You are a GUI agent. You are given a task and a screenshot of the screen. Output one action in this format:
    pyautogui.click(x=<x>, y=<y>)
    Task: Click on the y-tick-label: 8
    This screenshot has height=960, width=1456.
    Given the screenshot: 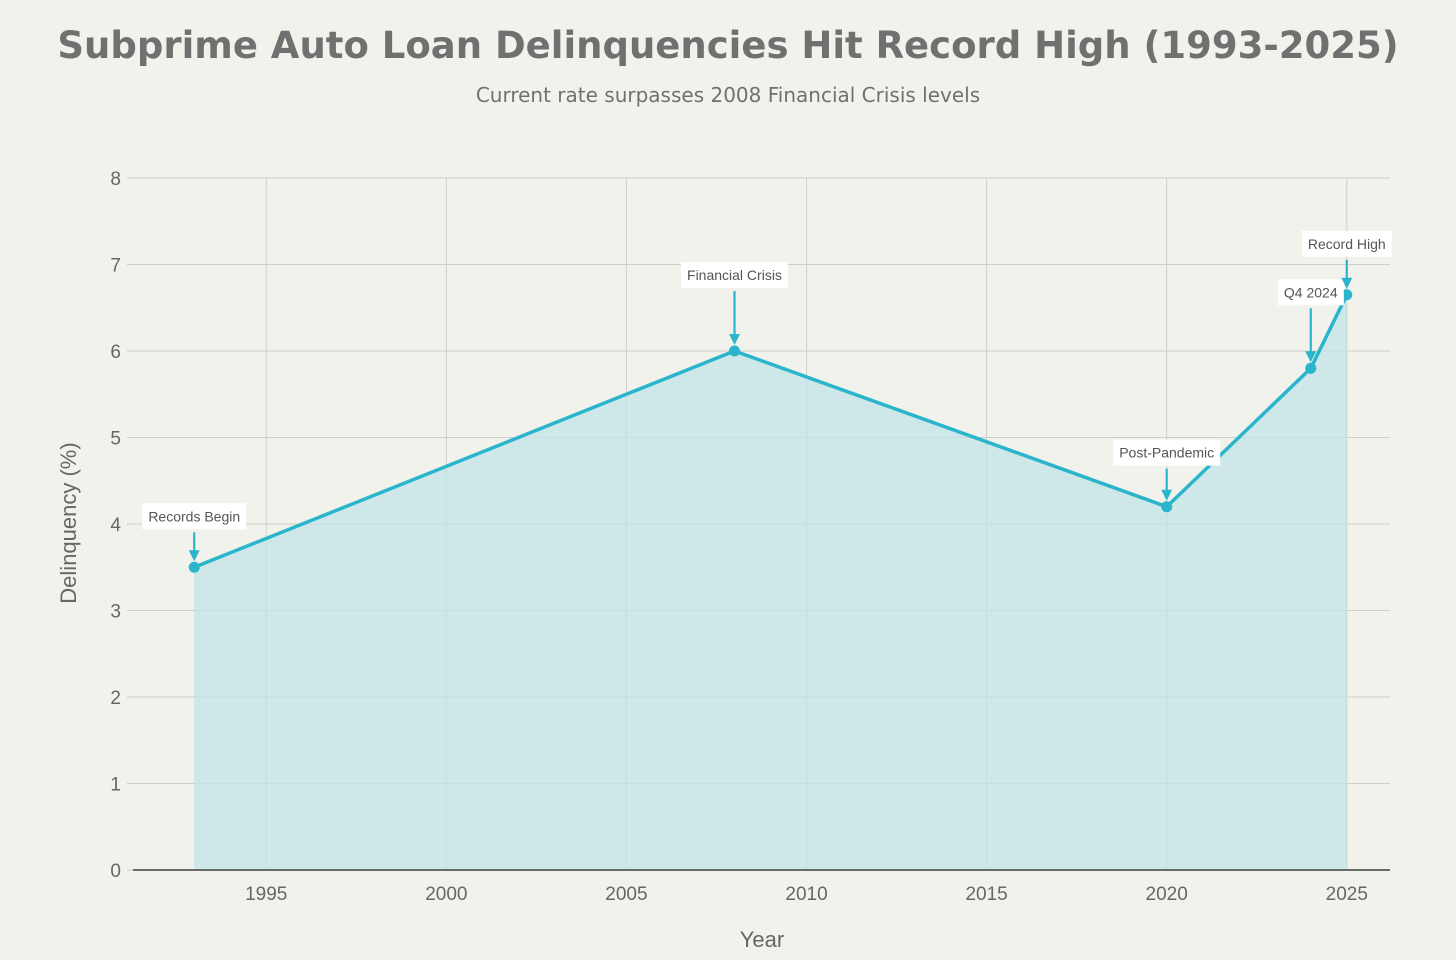 What is the action you would take?
    pyautogui.click(x=115, y=179)
    